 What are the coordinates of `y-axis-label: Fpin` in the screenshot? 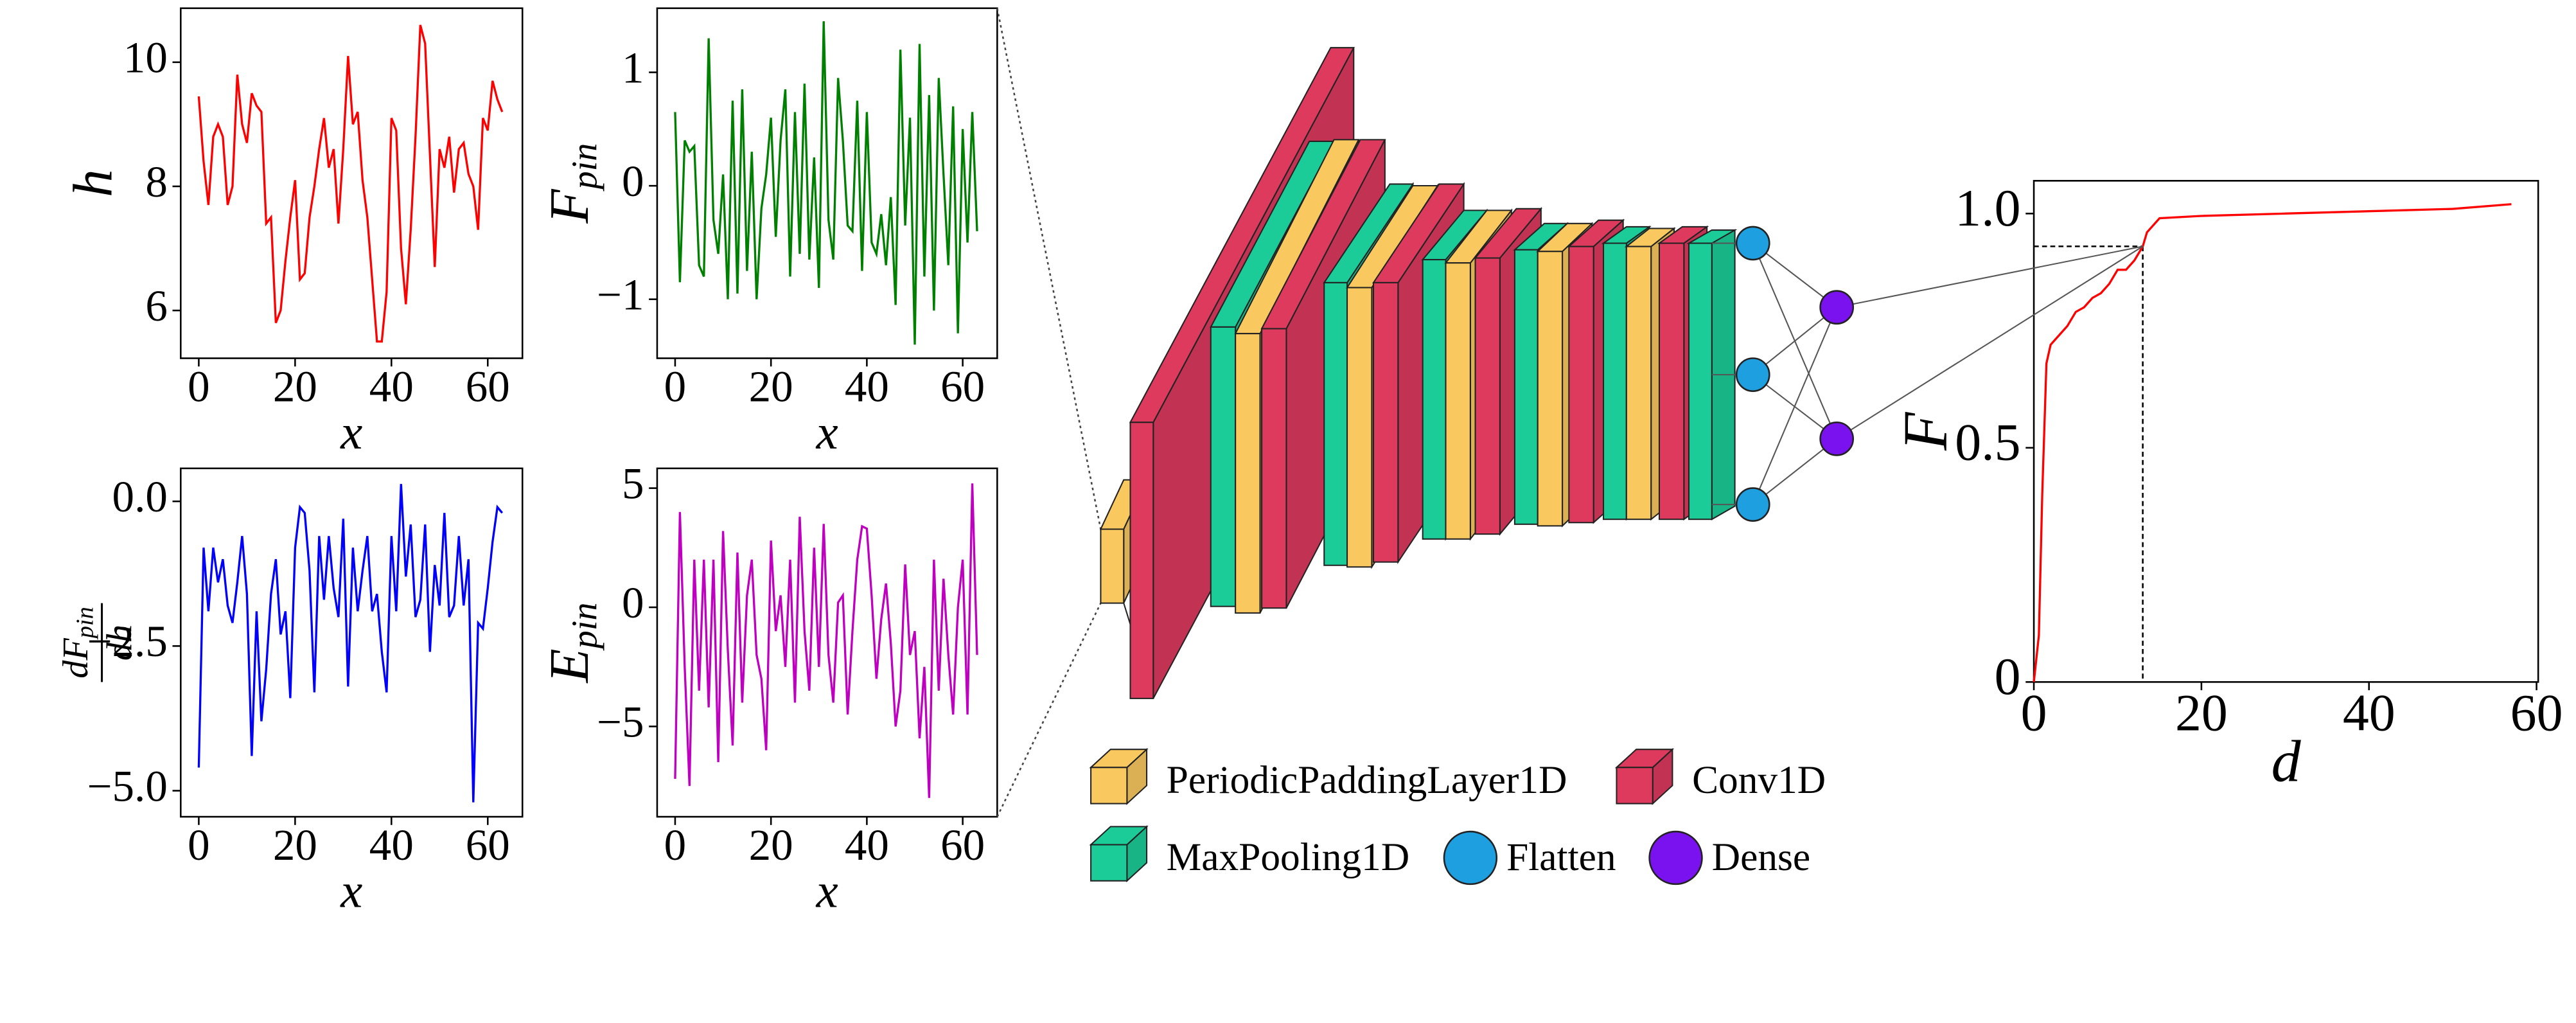 It's located at (571, 183).